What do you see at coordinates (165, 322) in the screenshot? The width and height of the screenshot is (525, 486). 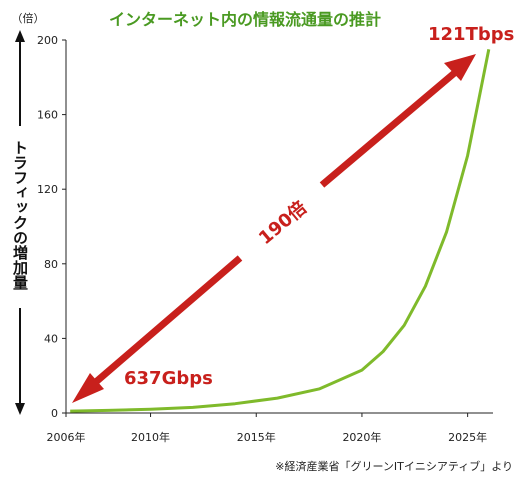 I see `growth-arrow-lower-shaft` at bounding box center [165, 322].